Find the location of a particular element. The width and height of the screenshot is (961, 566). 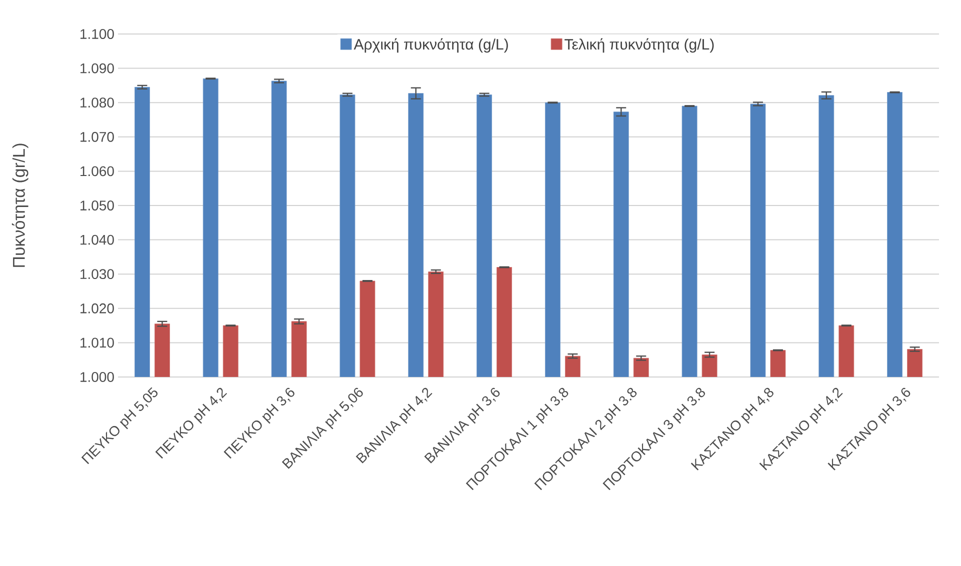

y-tick-label: 1.010 is located at coordinates (97, 343).